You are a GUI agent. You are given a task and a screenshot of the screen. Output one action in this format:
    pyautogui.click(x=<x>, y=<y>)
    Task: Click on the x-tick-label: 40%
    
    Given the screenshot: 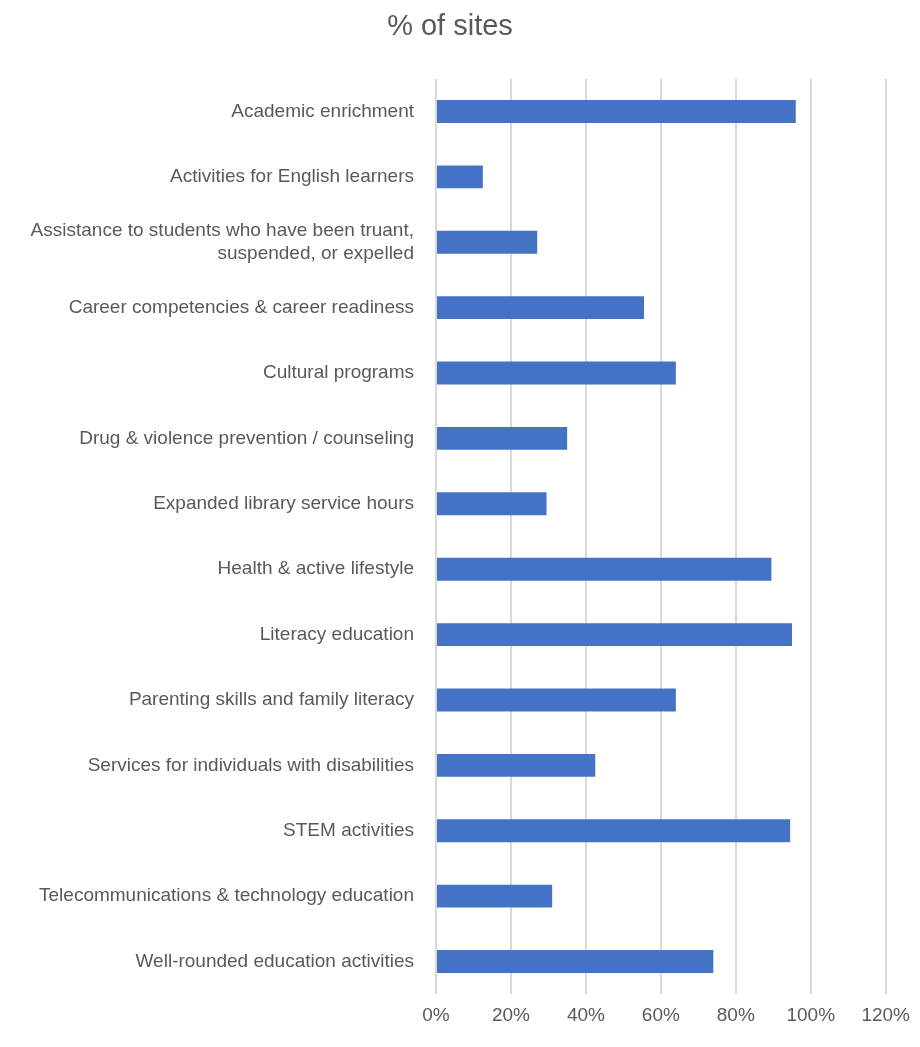 What is the action you would take?
    pyautogui.click(x=586, y=1014)
    